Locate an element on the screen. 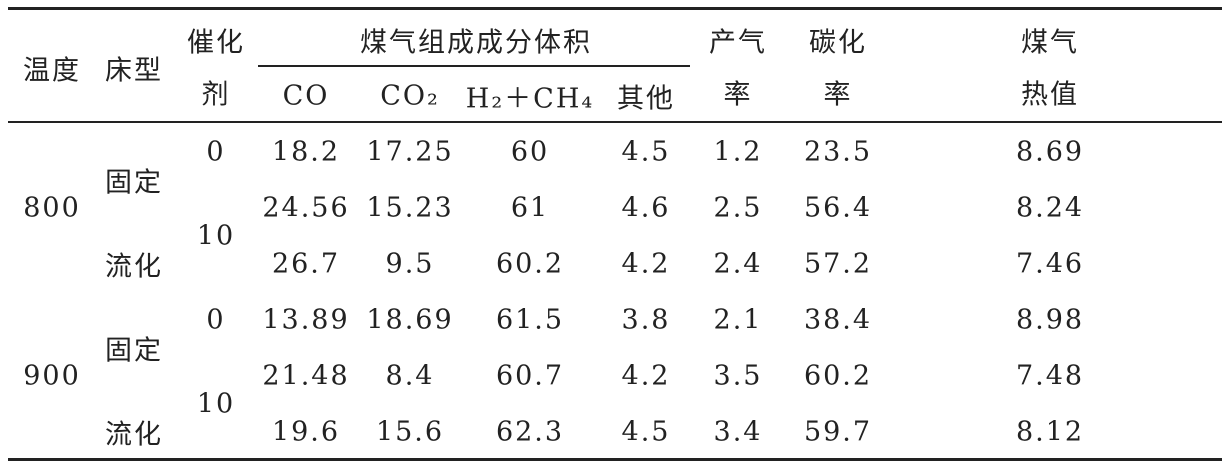 The height and width of the screenshot is (464, 1232). header-cell: 温度 is located at coordinates (52, 71).